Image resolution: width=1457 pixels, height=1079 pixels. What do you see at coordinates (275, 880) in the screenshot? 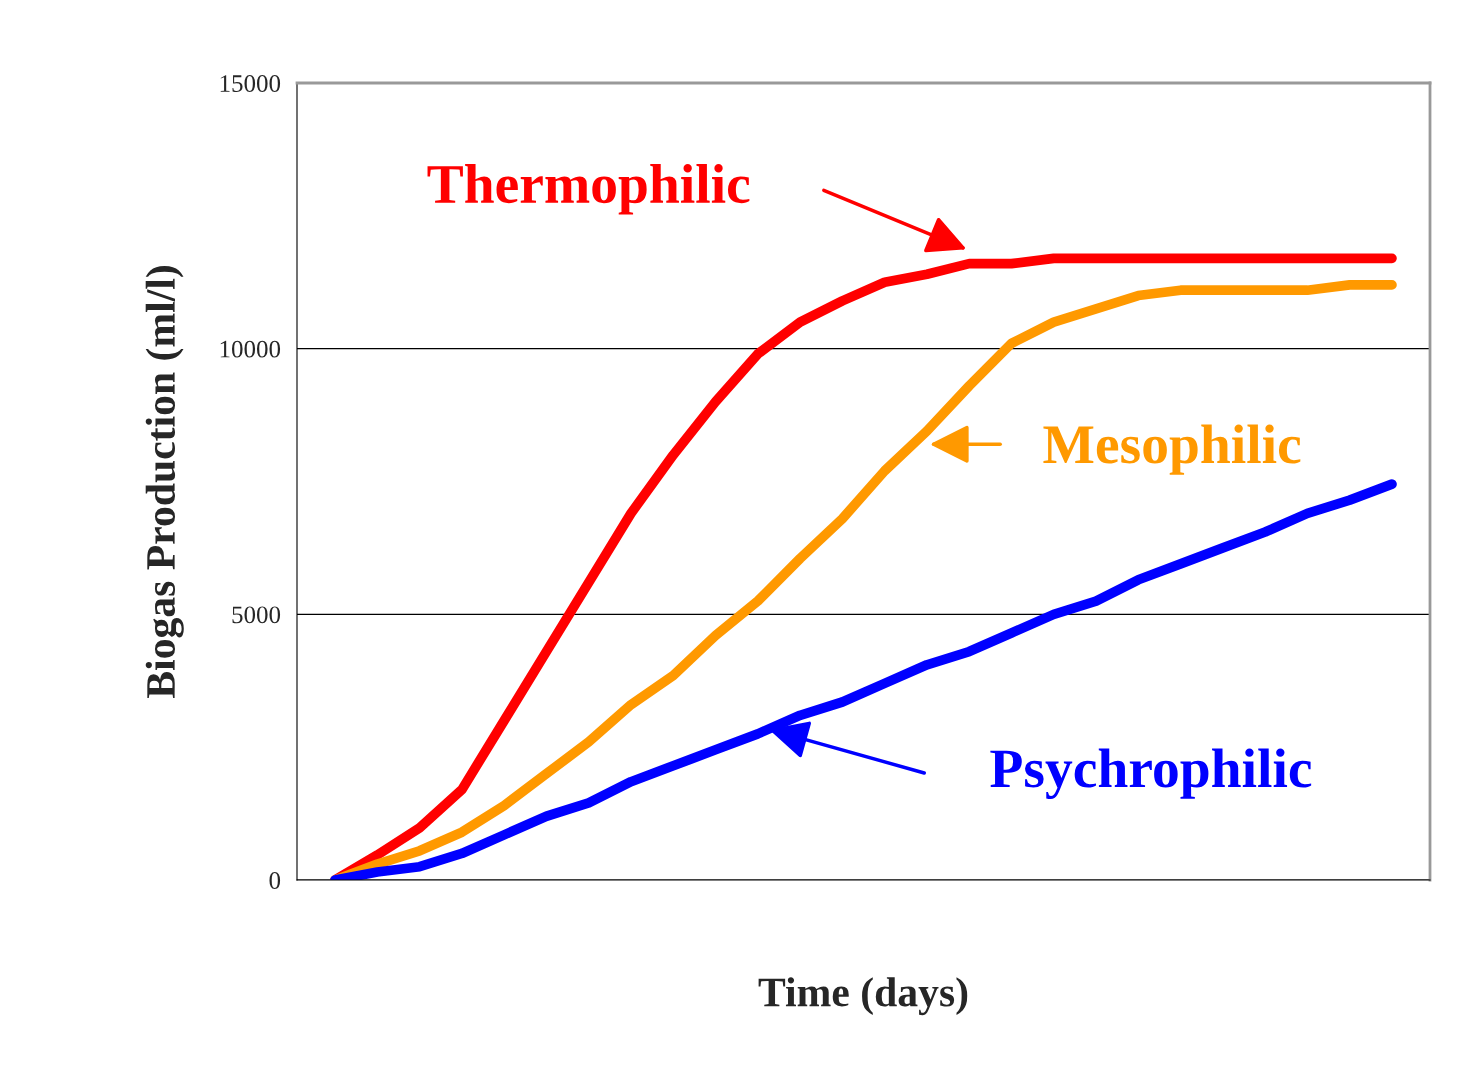
I see `y-tick-label: 0` at bounding box center [275, 880].